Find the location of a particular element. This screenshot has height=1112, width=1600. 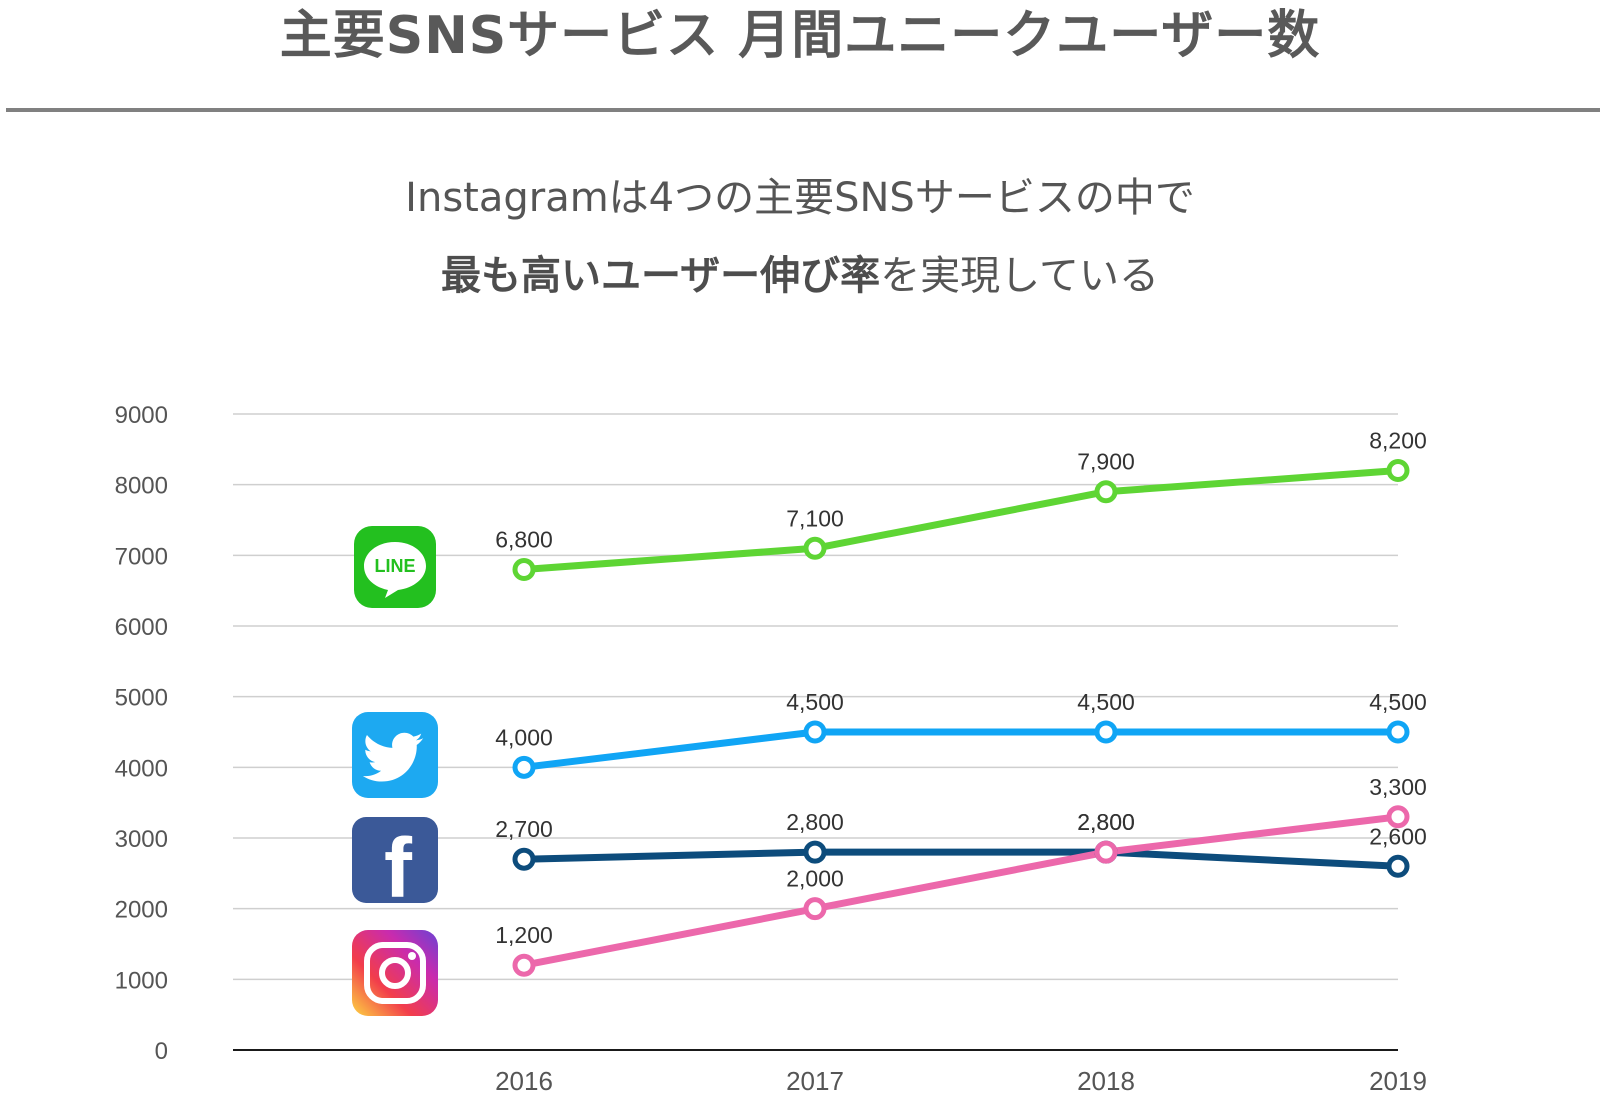

line-data-label: 6,800 is located at coordinates (524, 539).